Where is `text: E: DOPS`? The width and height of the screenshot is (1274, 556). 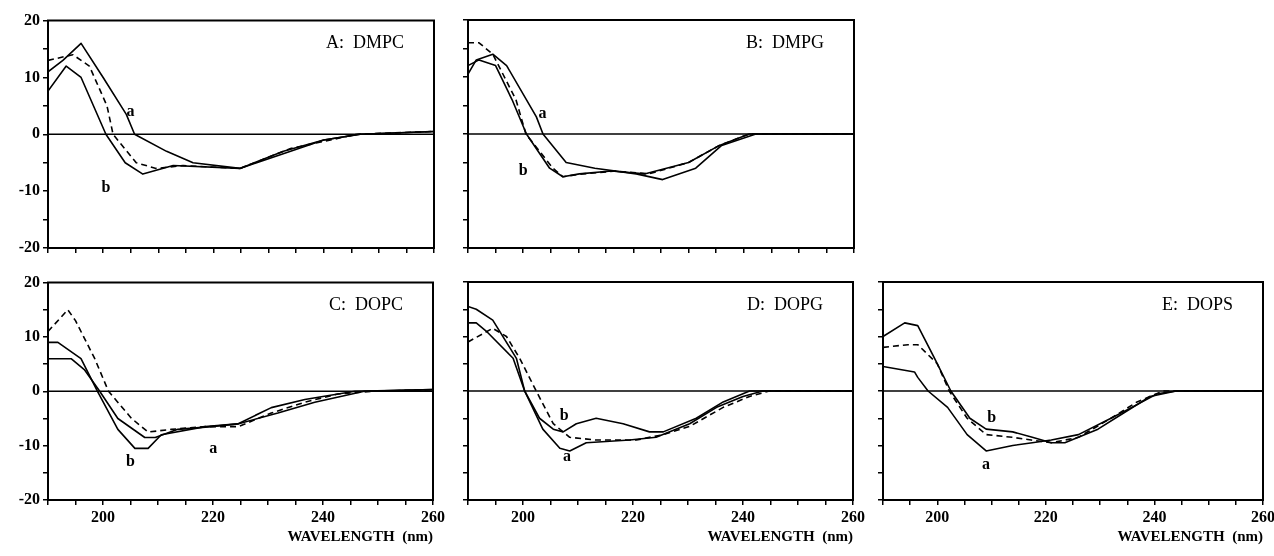 text: E: DOPS is located at coordinates (1197, 303).